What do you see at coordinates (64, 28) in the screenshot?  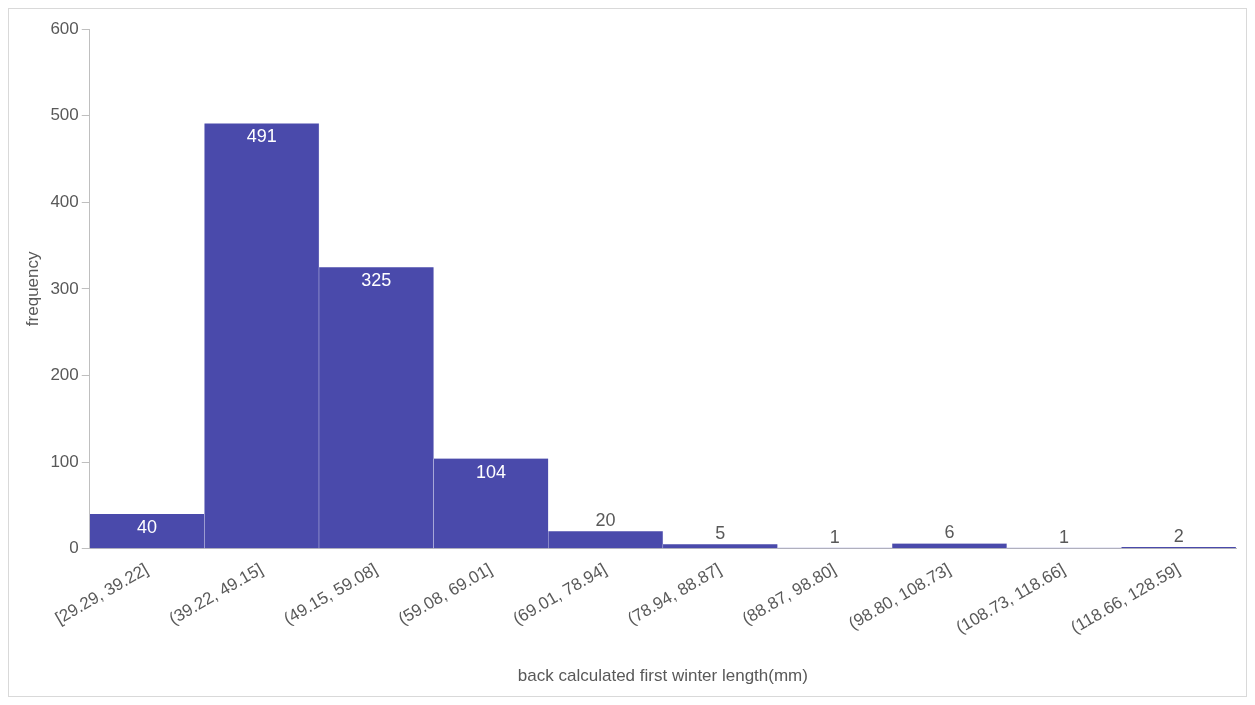 I see `y-tick-label: 600` at bounding box center [64, 28].